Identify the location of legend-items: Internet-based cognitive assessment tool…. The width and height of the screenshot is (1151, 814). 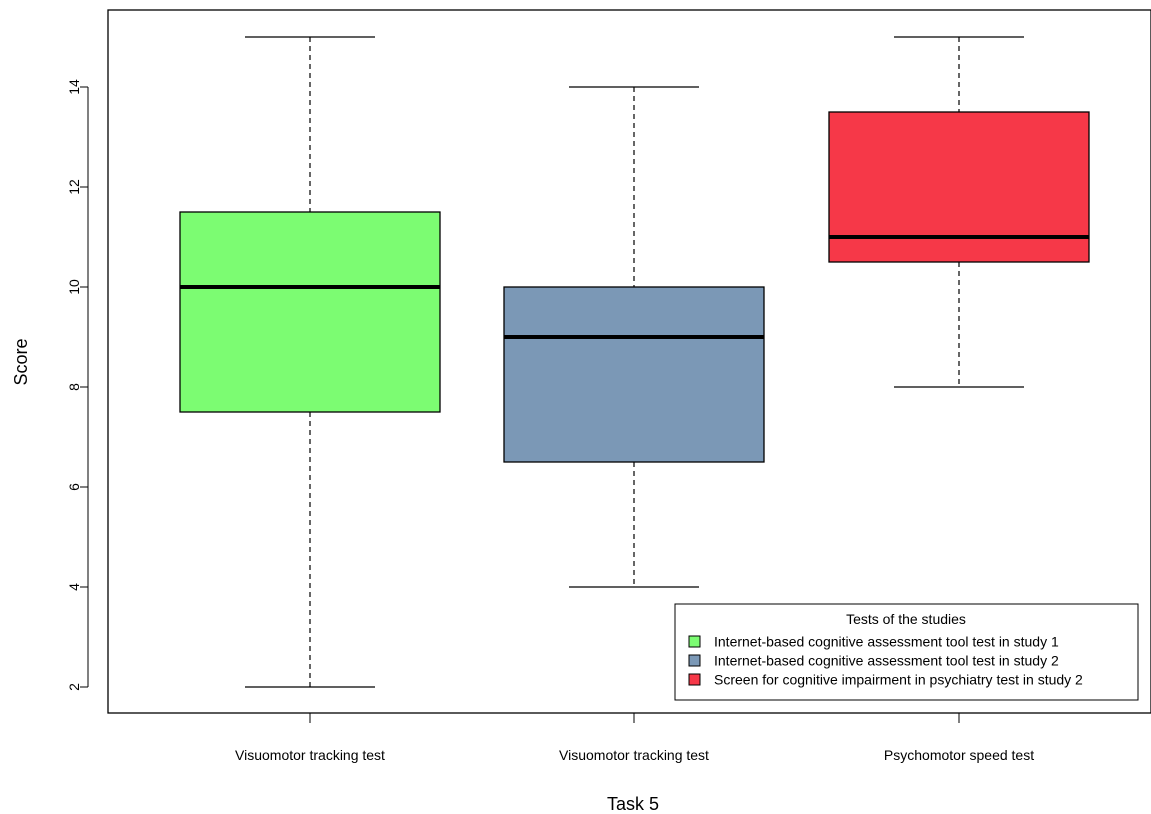
(885, 661).